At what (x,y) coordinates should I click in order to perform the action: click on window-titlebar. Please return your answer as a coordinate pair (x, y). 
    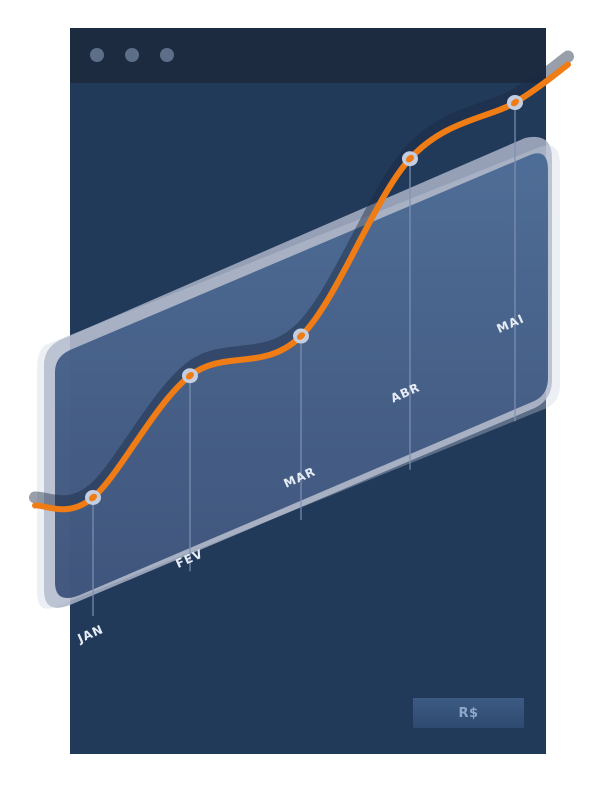
    Looking at the image, I should click on (308, 55).